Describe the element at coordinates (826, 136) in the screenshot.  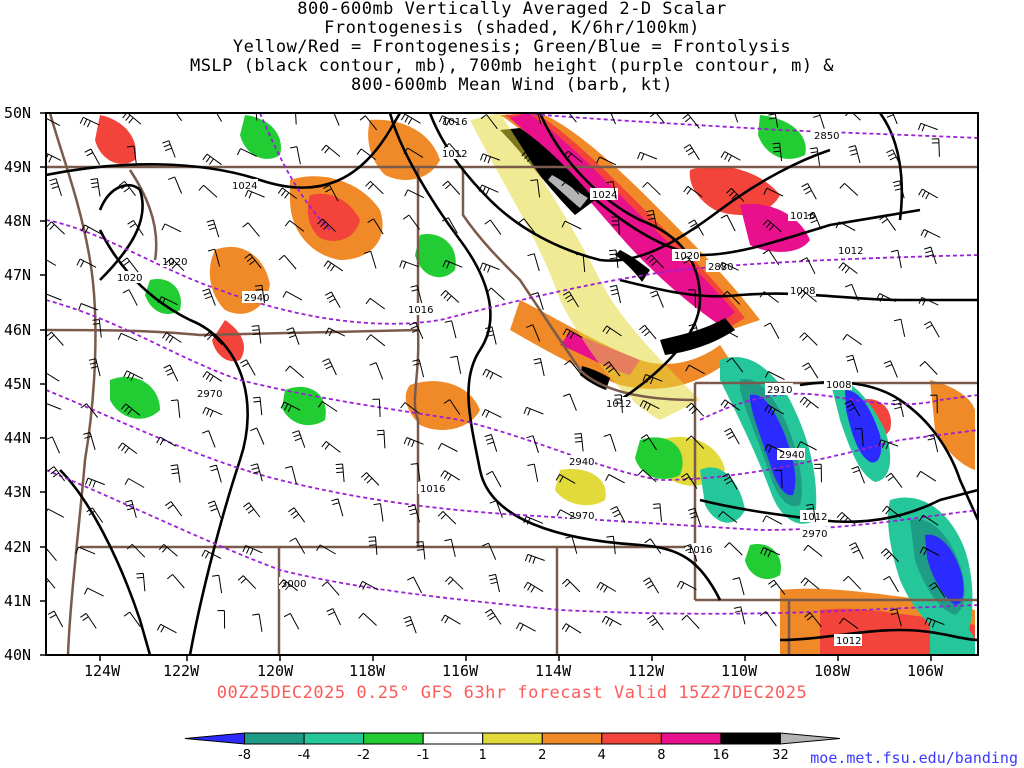
I see `svg-text: 2850` at that location.